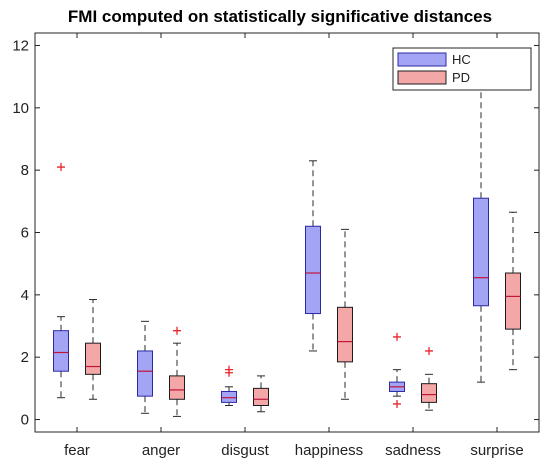  I want to click on y-tick-label: 2, so click(25, 357).